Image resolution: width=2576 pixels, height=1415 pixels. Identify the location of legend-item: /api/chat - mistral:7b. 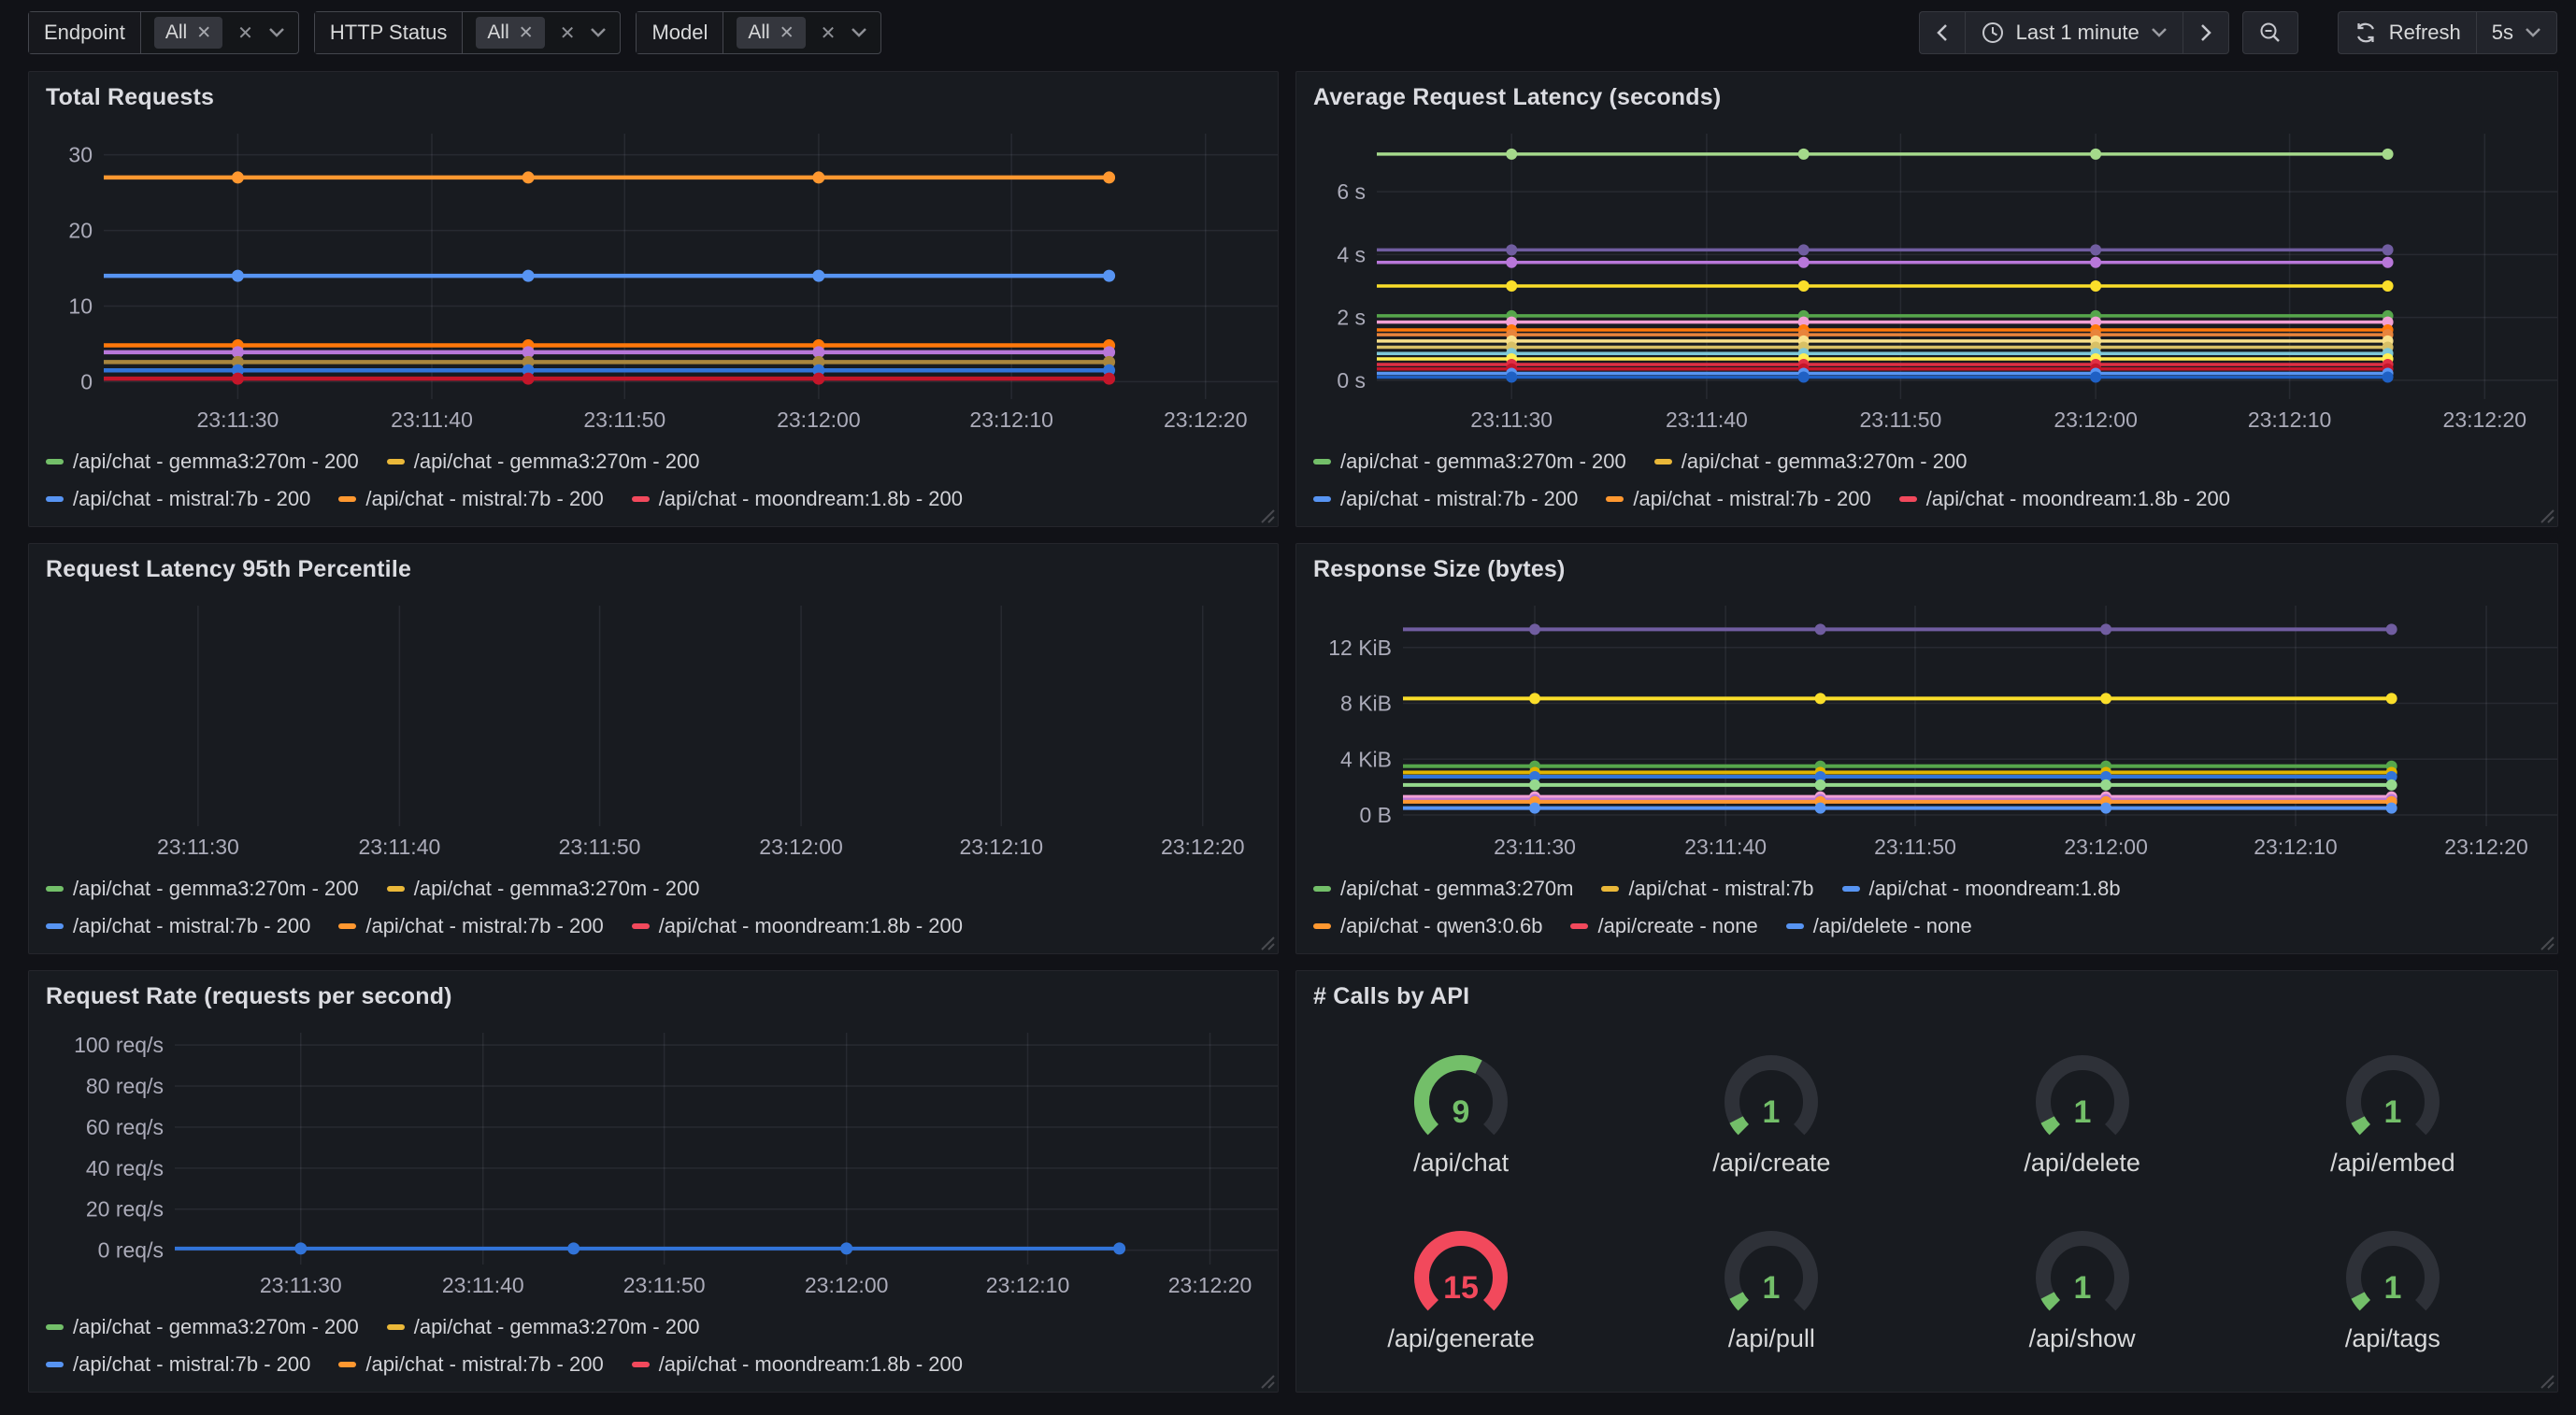
(1707, 889).